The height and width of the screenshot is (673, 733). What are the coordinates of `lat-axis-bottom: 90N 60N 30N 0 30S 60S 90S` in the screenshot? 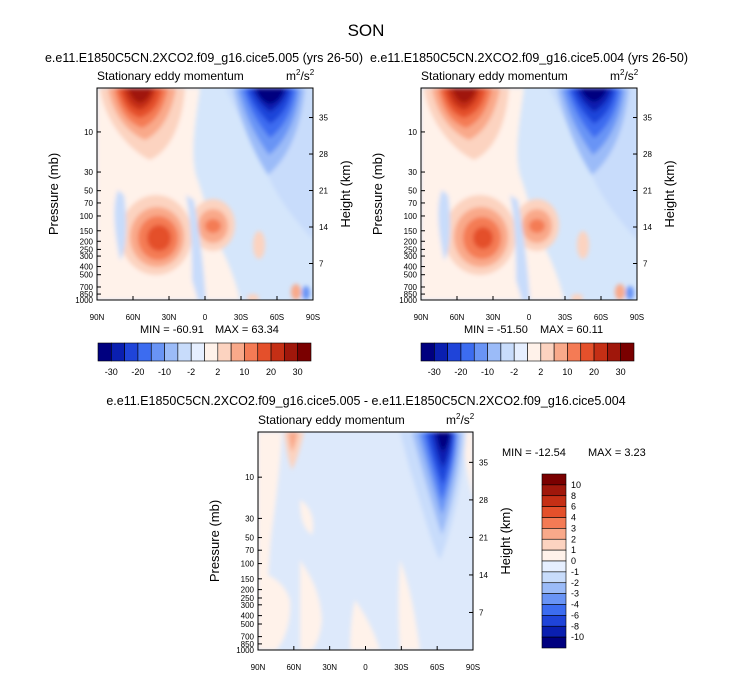 It's located at (365, 659).